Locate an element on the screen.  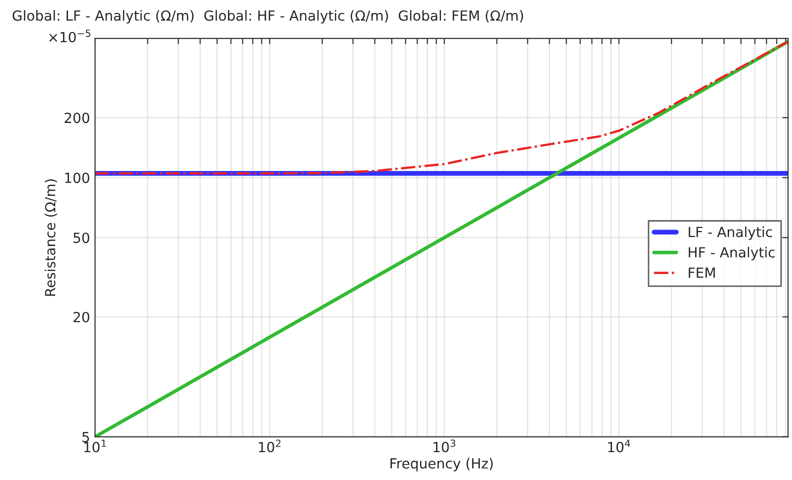
chart-title: Global: LF - Analytic (Ω/m) Global: HF - Analytic (Ω/m) Global: FEM (Ω/m) is located at coordinates (268, 17).